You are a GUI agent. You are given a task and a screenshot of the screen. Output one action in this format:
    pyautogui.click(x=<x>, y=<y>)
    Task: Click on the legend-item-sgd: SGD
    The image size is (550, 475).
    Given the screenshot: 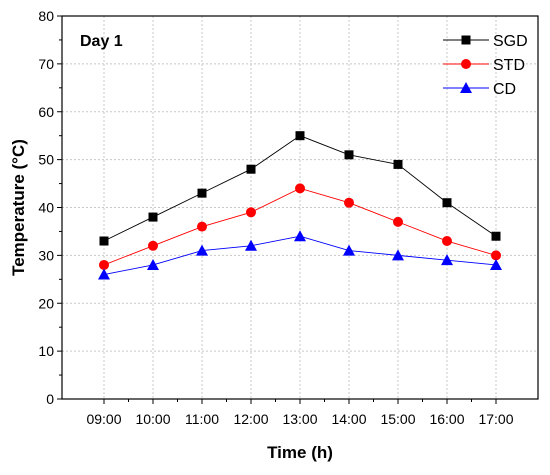 What is the action you would take?
    pyautogui.click(x=485, y=41)
    